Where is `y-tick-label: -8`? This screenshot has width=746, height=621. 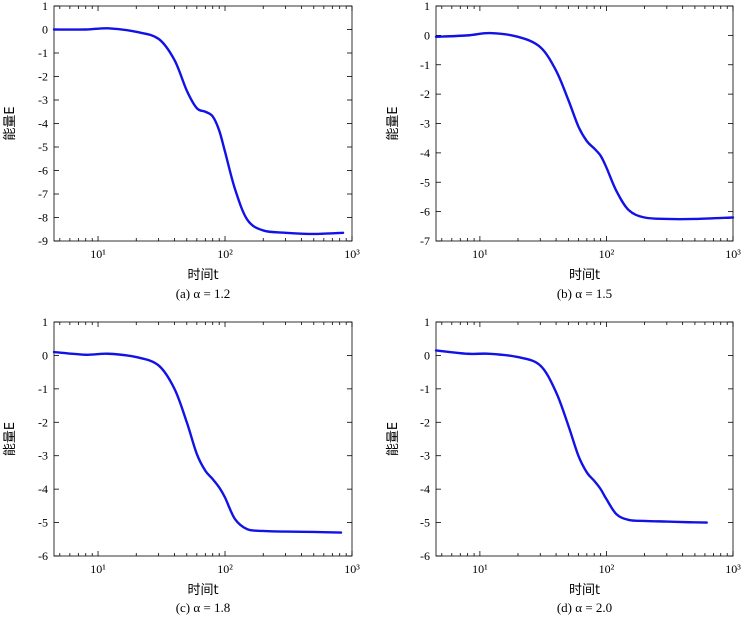 y-tick-label: -8 is located at coordinates (43, 218).